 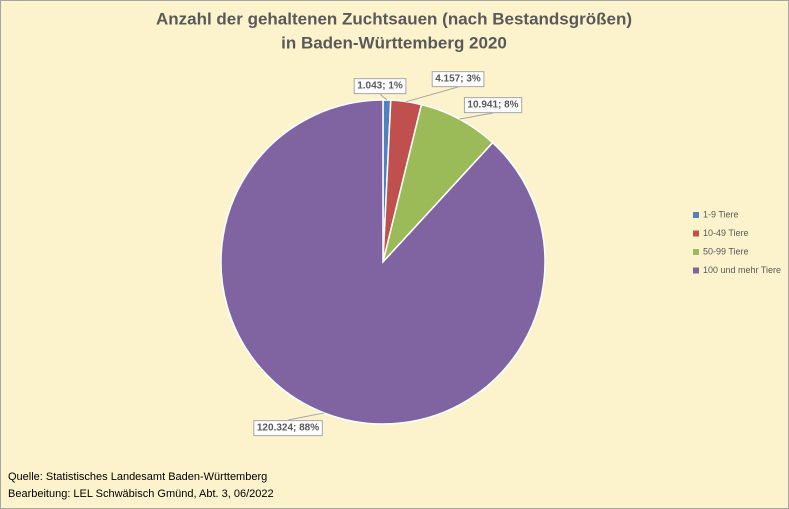 What do you see at coordinates (742, 270) in the screenshot?
I see `legend-label: 100 und mehr Tiere` at bounding box center [742, 270].